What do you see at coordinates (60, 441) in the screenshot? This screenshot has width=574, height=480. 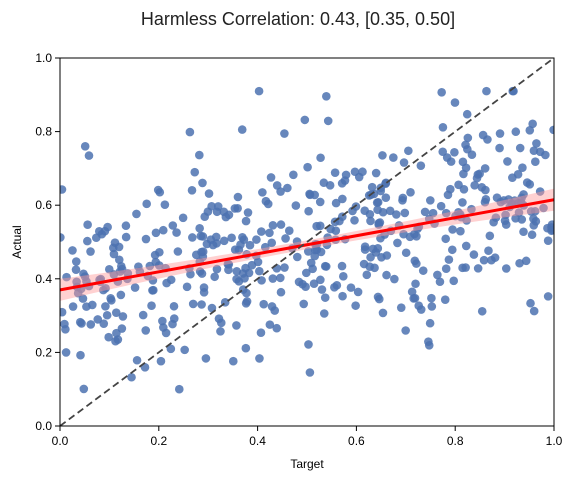 I see `x-tick-label: 0.0` at bounding box center [60, 441].